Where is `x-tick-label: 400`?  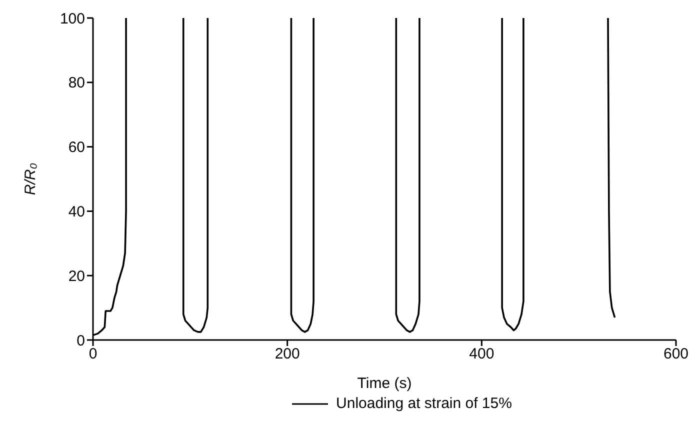 x-tick-label: 400 is located at coordinates (481, 354).